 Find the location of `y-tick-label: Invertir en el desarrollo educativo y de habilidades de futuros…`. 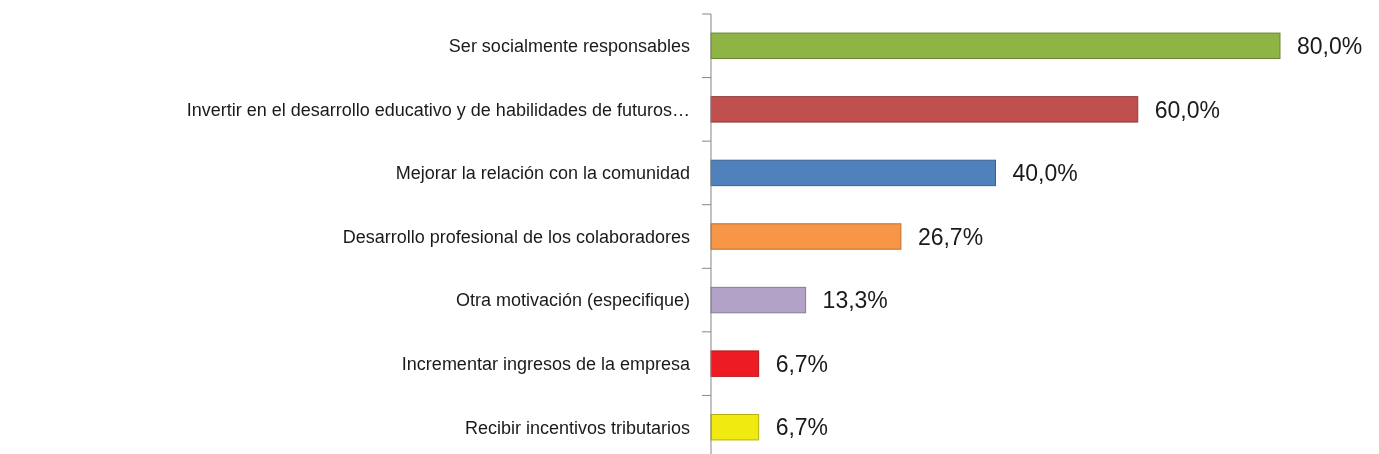

y-tick-label: Invertir en el desarrollo educativo y de habilidades de futuros… is located at coordinates (438, 109).